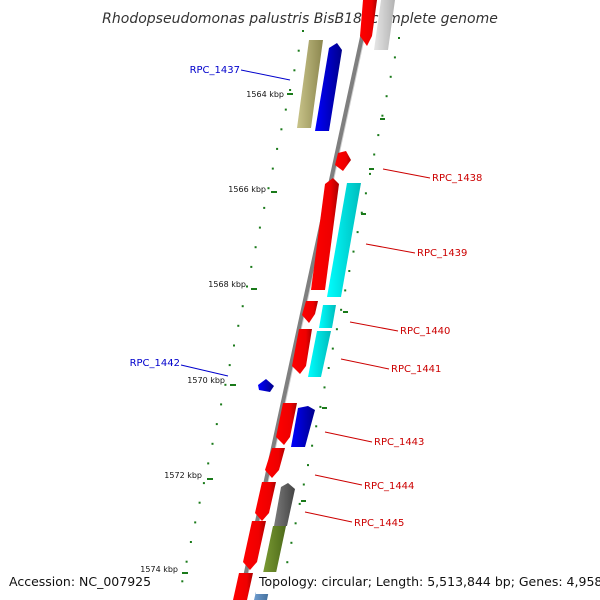  What do you see at coordinates (416, 369) in the screenshot?
I see `gene-label-RPC_1441: RPC_1441` at bounding box center [416, 369].